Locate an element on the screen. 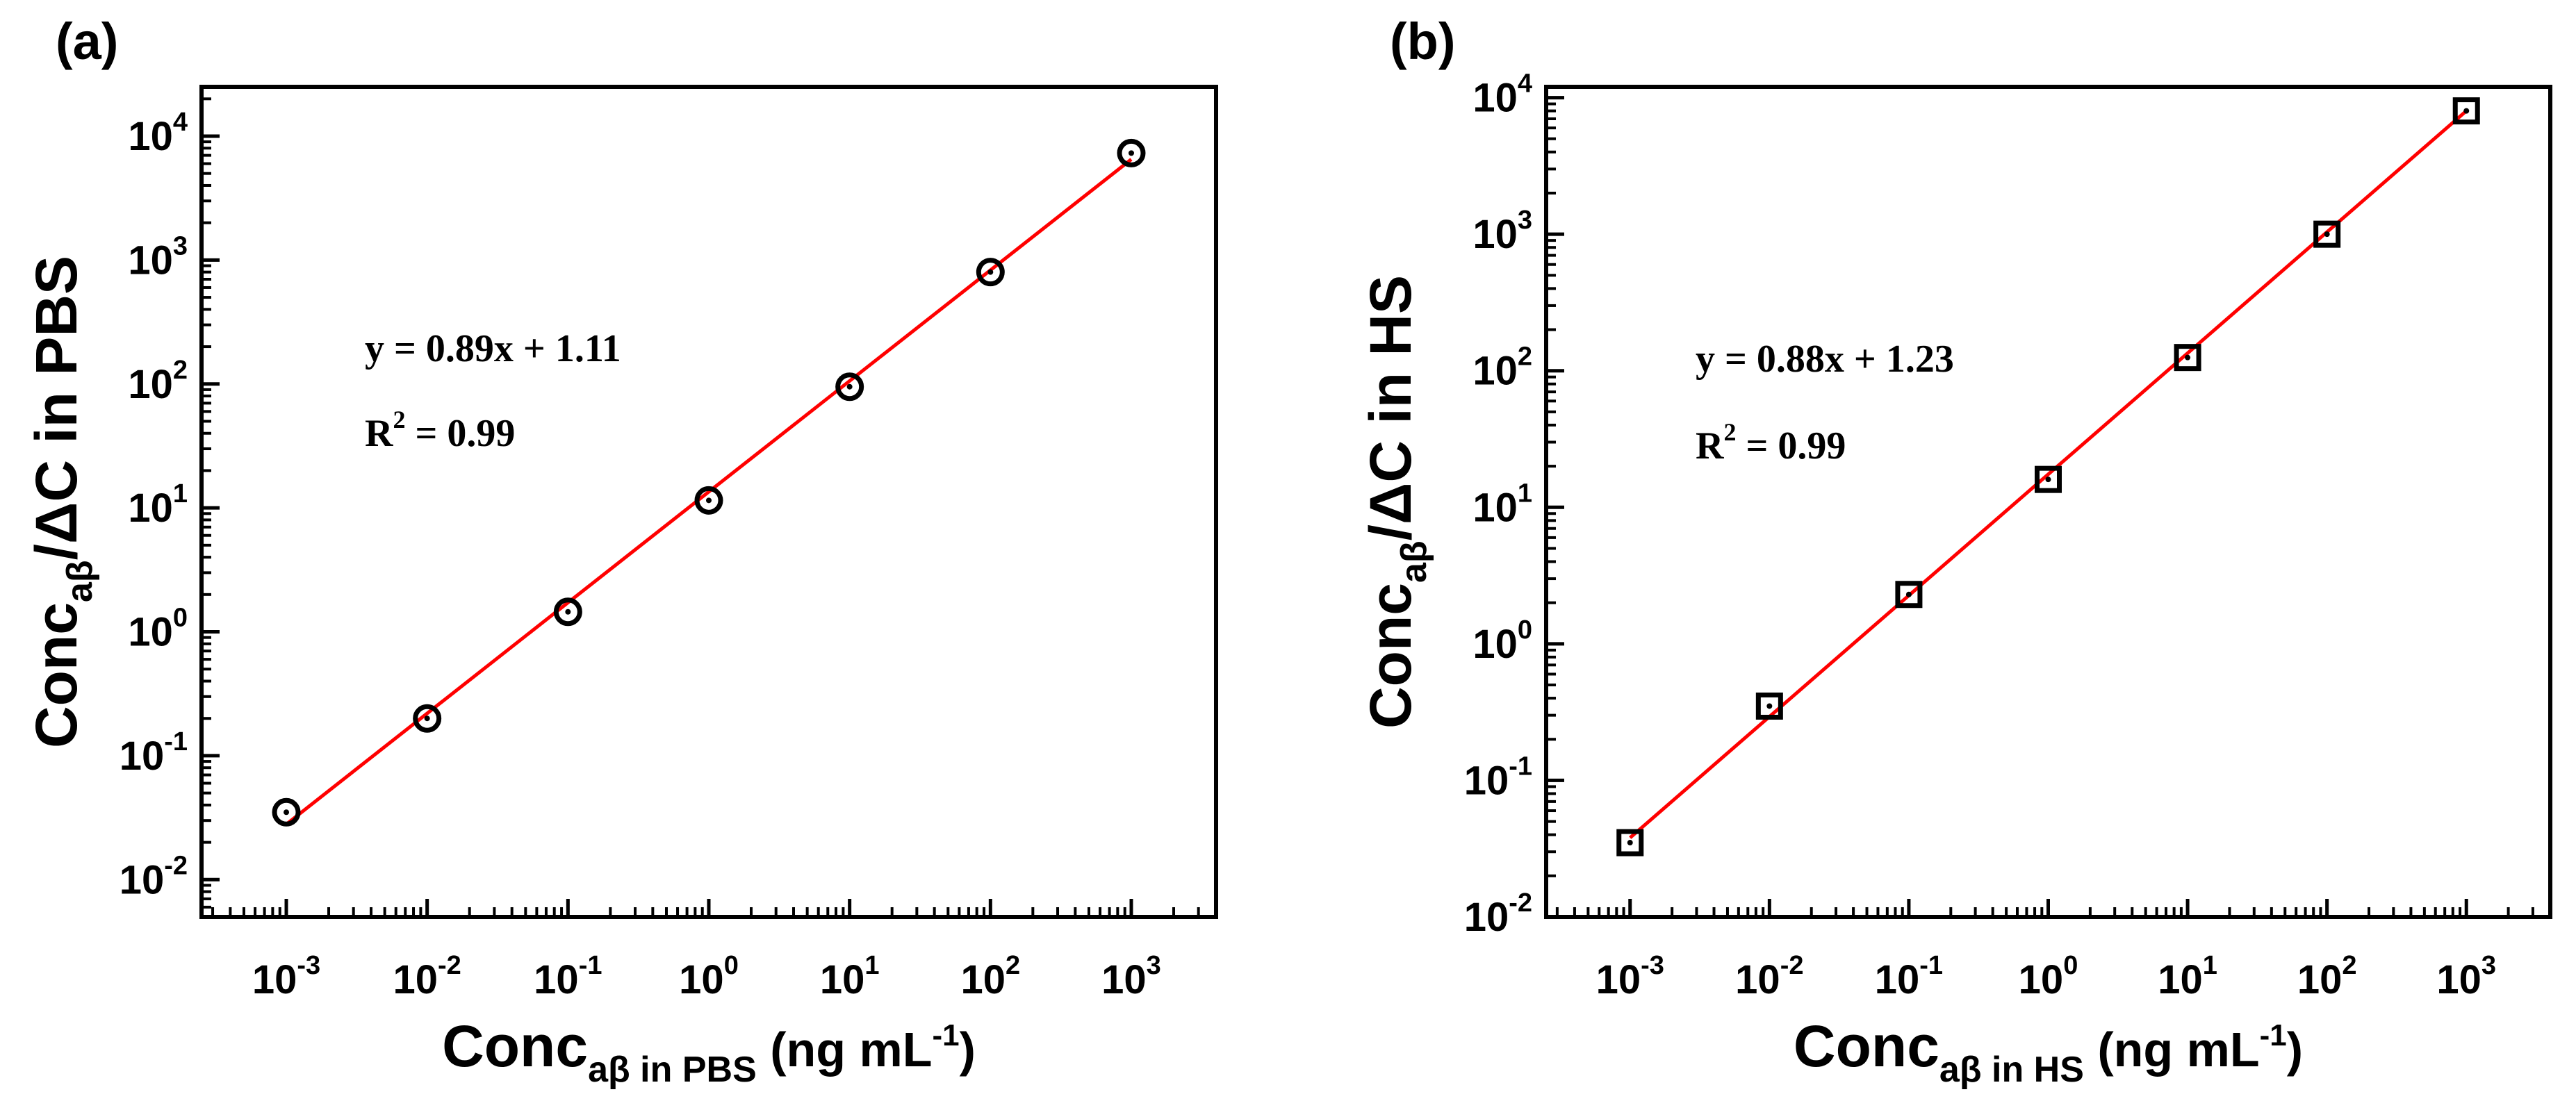  x-title-unit-exp: -1 is located at coordinates (946, 1035).